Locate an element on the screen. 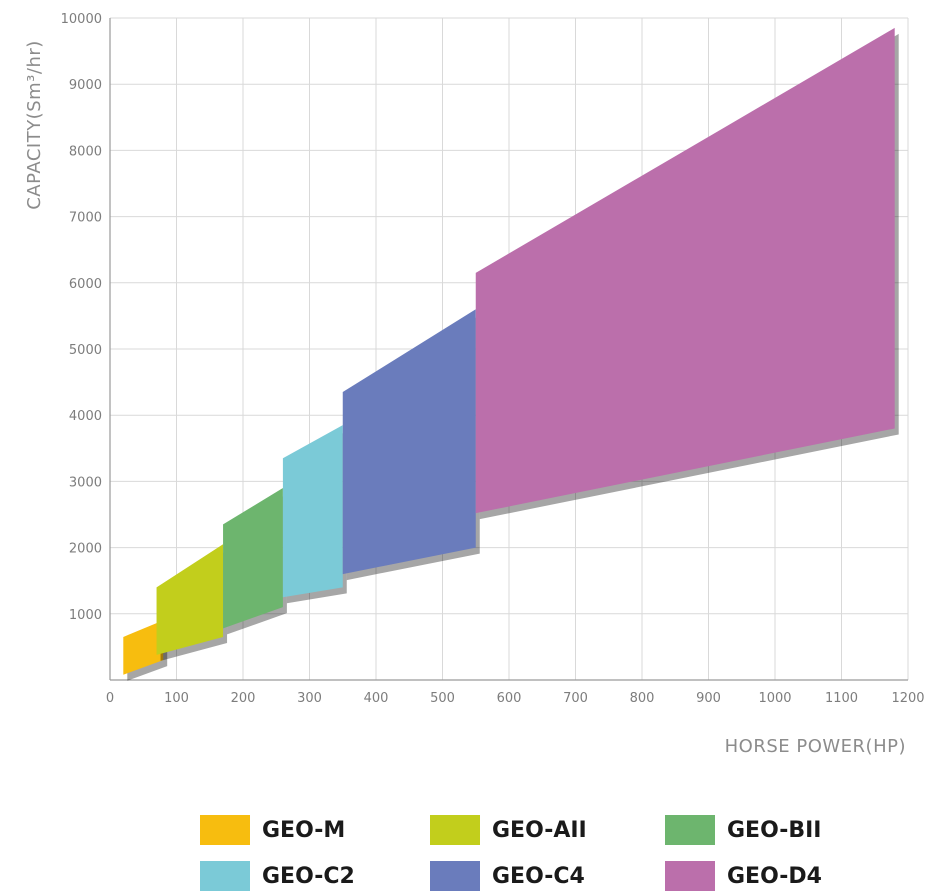 This screenshot has width=926, height=894. legend-label: GEO-BII is located at coordinates (774, 830).